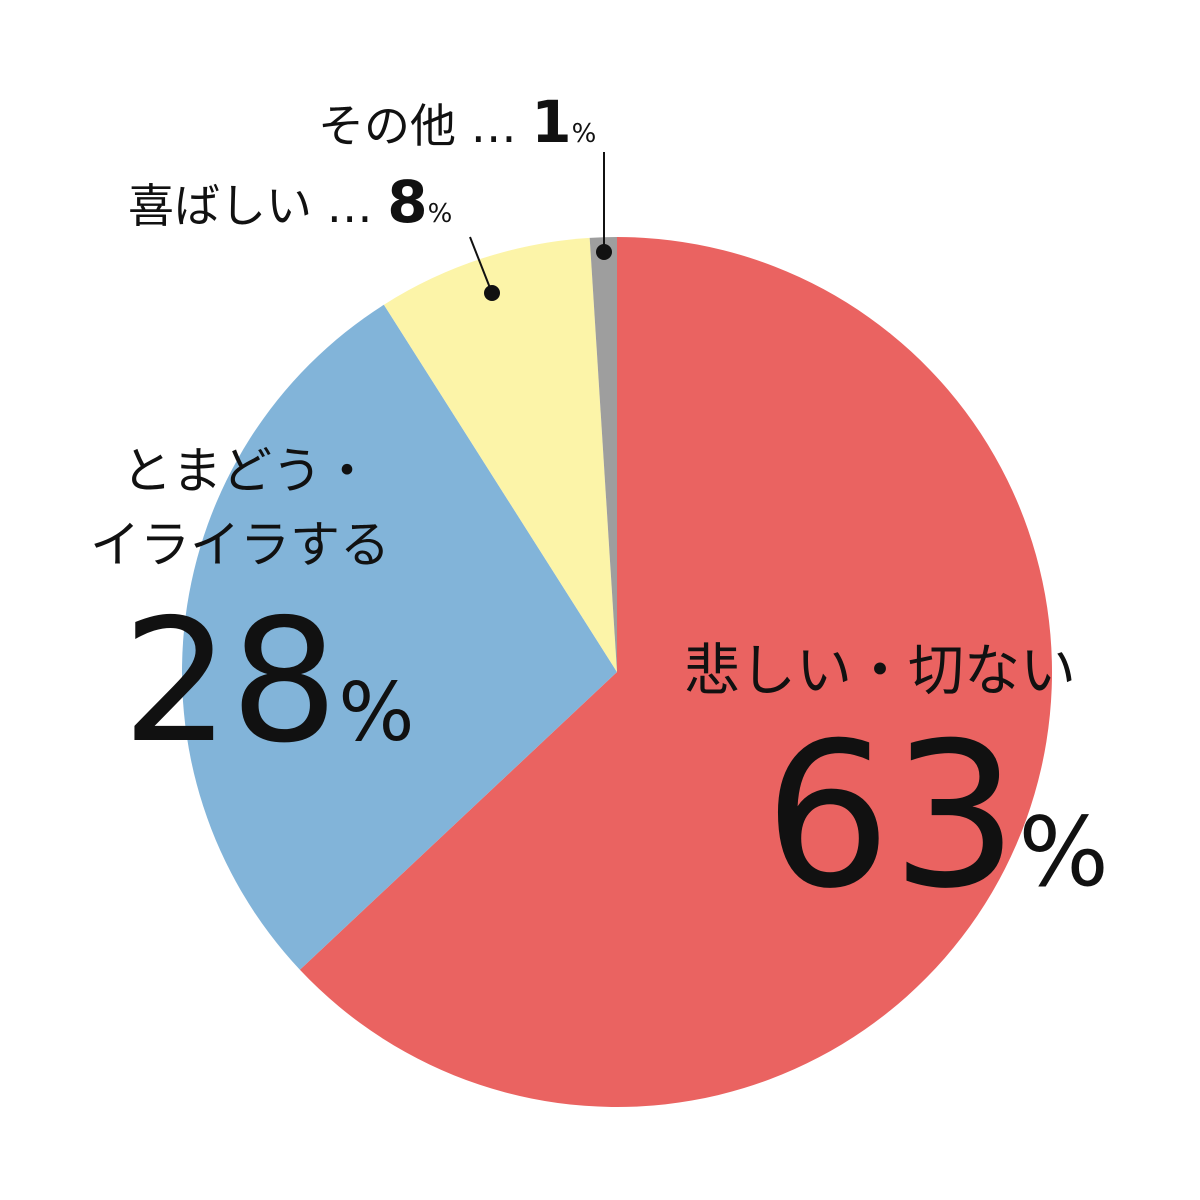 This screenshot has width=1200, height=1200. I want to click on label-other: その他 … 1%, so click(457, 122).